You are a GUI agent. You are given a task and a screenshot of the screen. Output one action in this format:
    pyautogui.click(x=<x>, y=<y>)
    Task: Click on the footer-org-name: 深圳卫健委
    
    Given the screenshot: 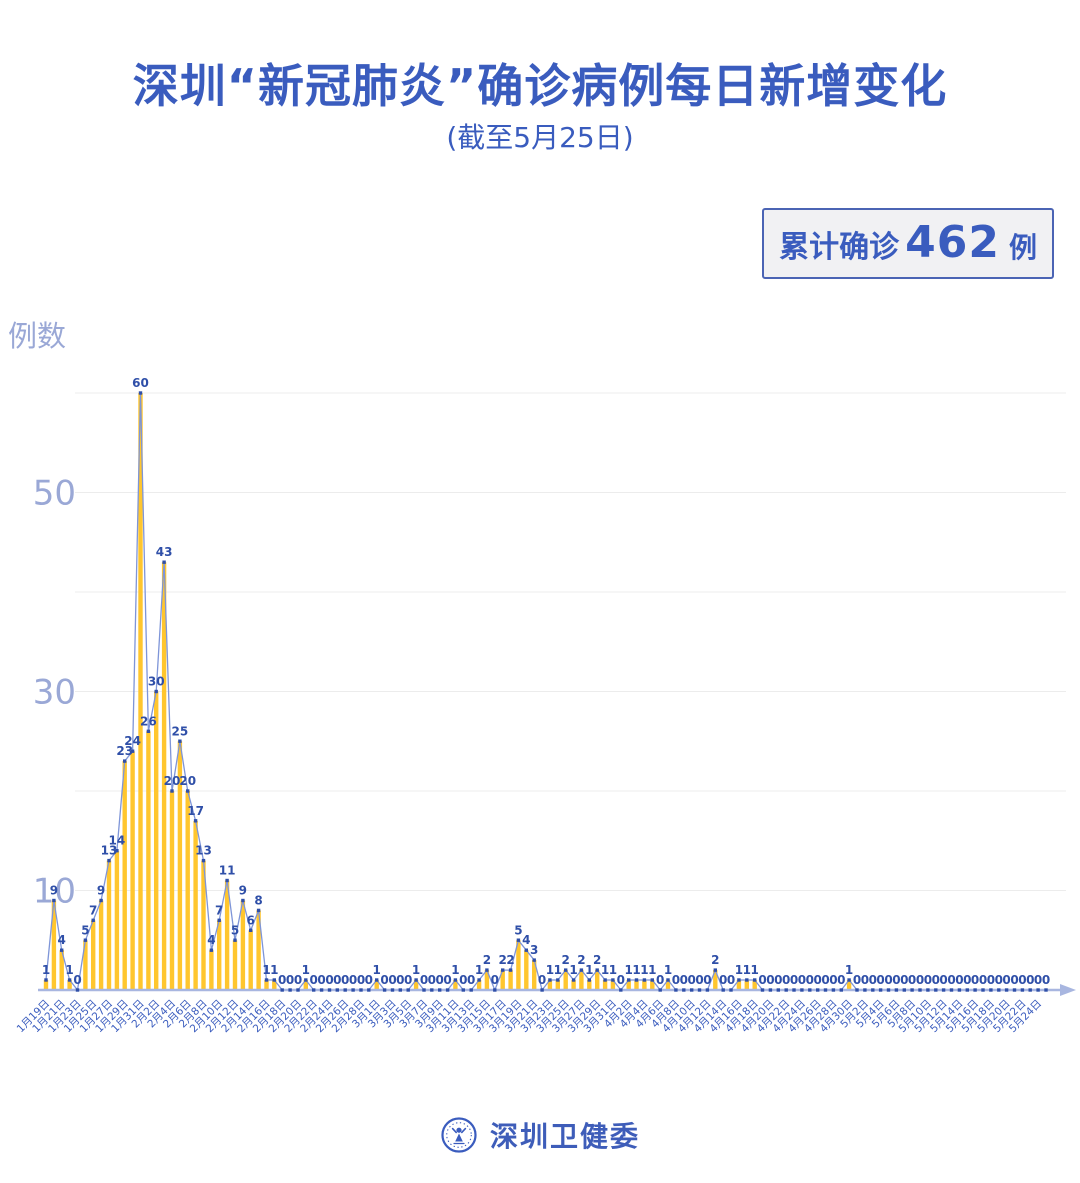 What is the action you would take?
    pyautogui.click(x=564, y=1136)
    